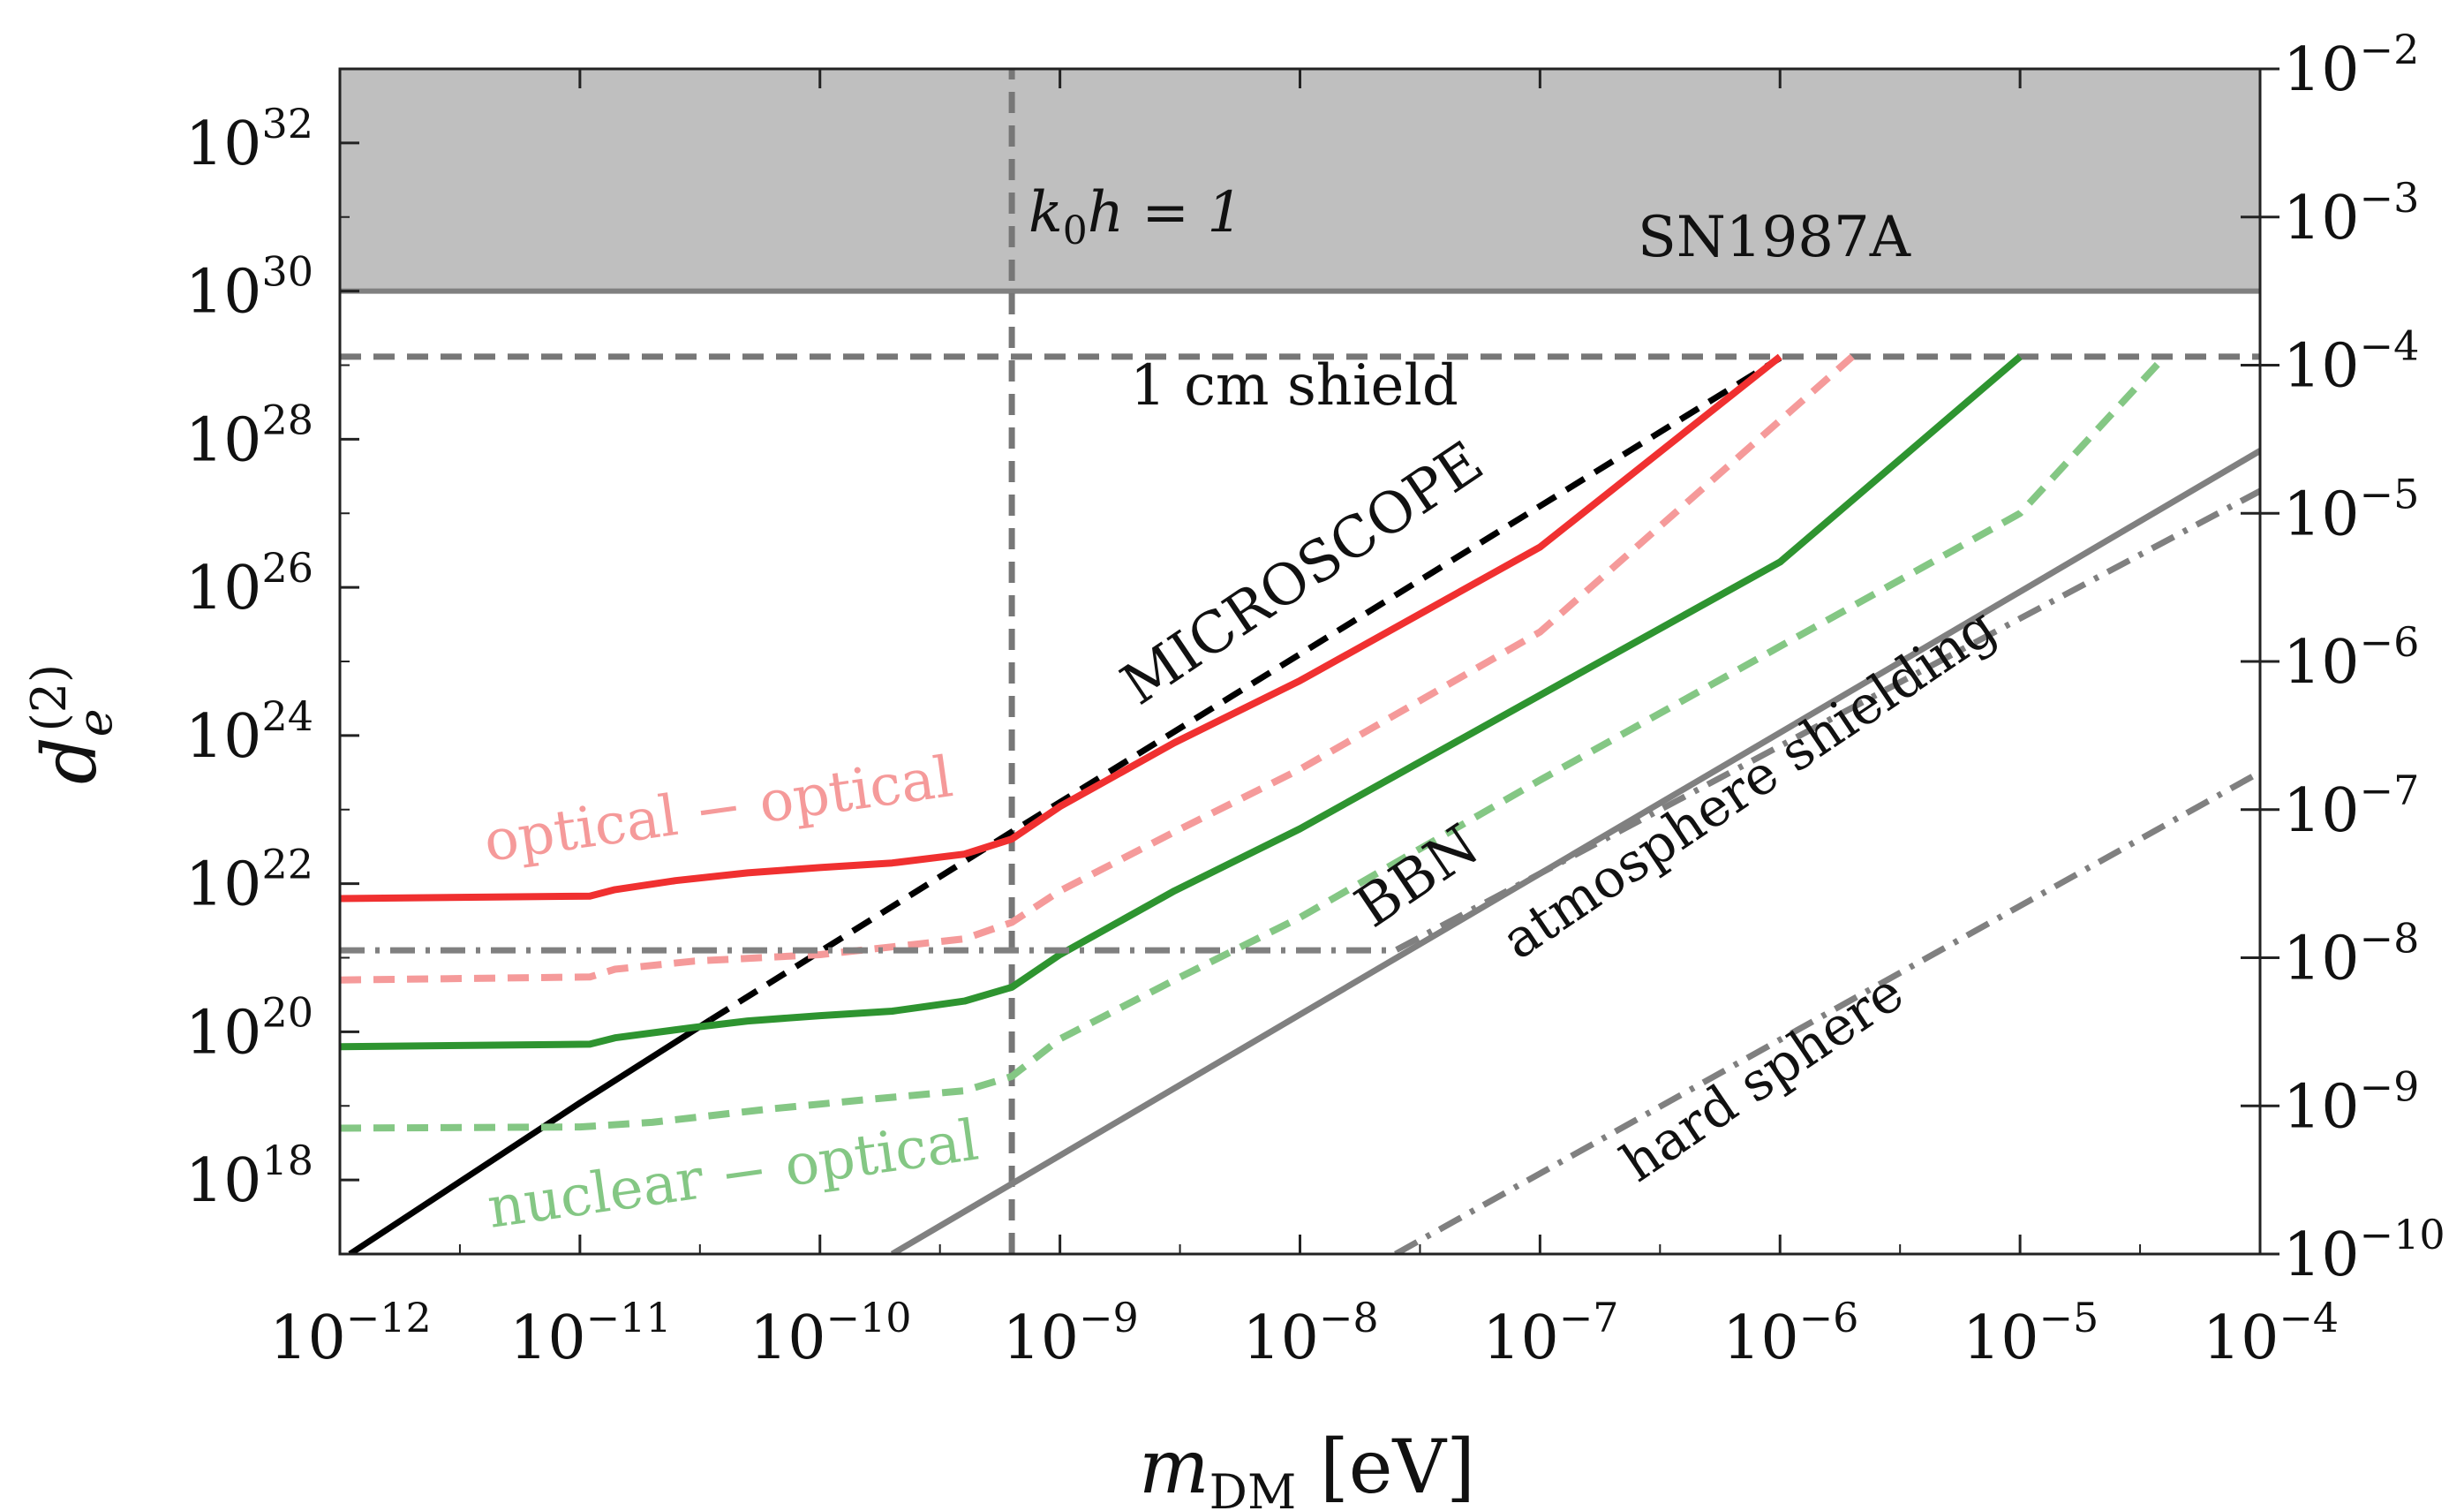  I want to click on series-hardsphere, so click(1826, 1012).